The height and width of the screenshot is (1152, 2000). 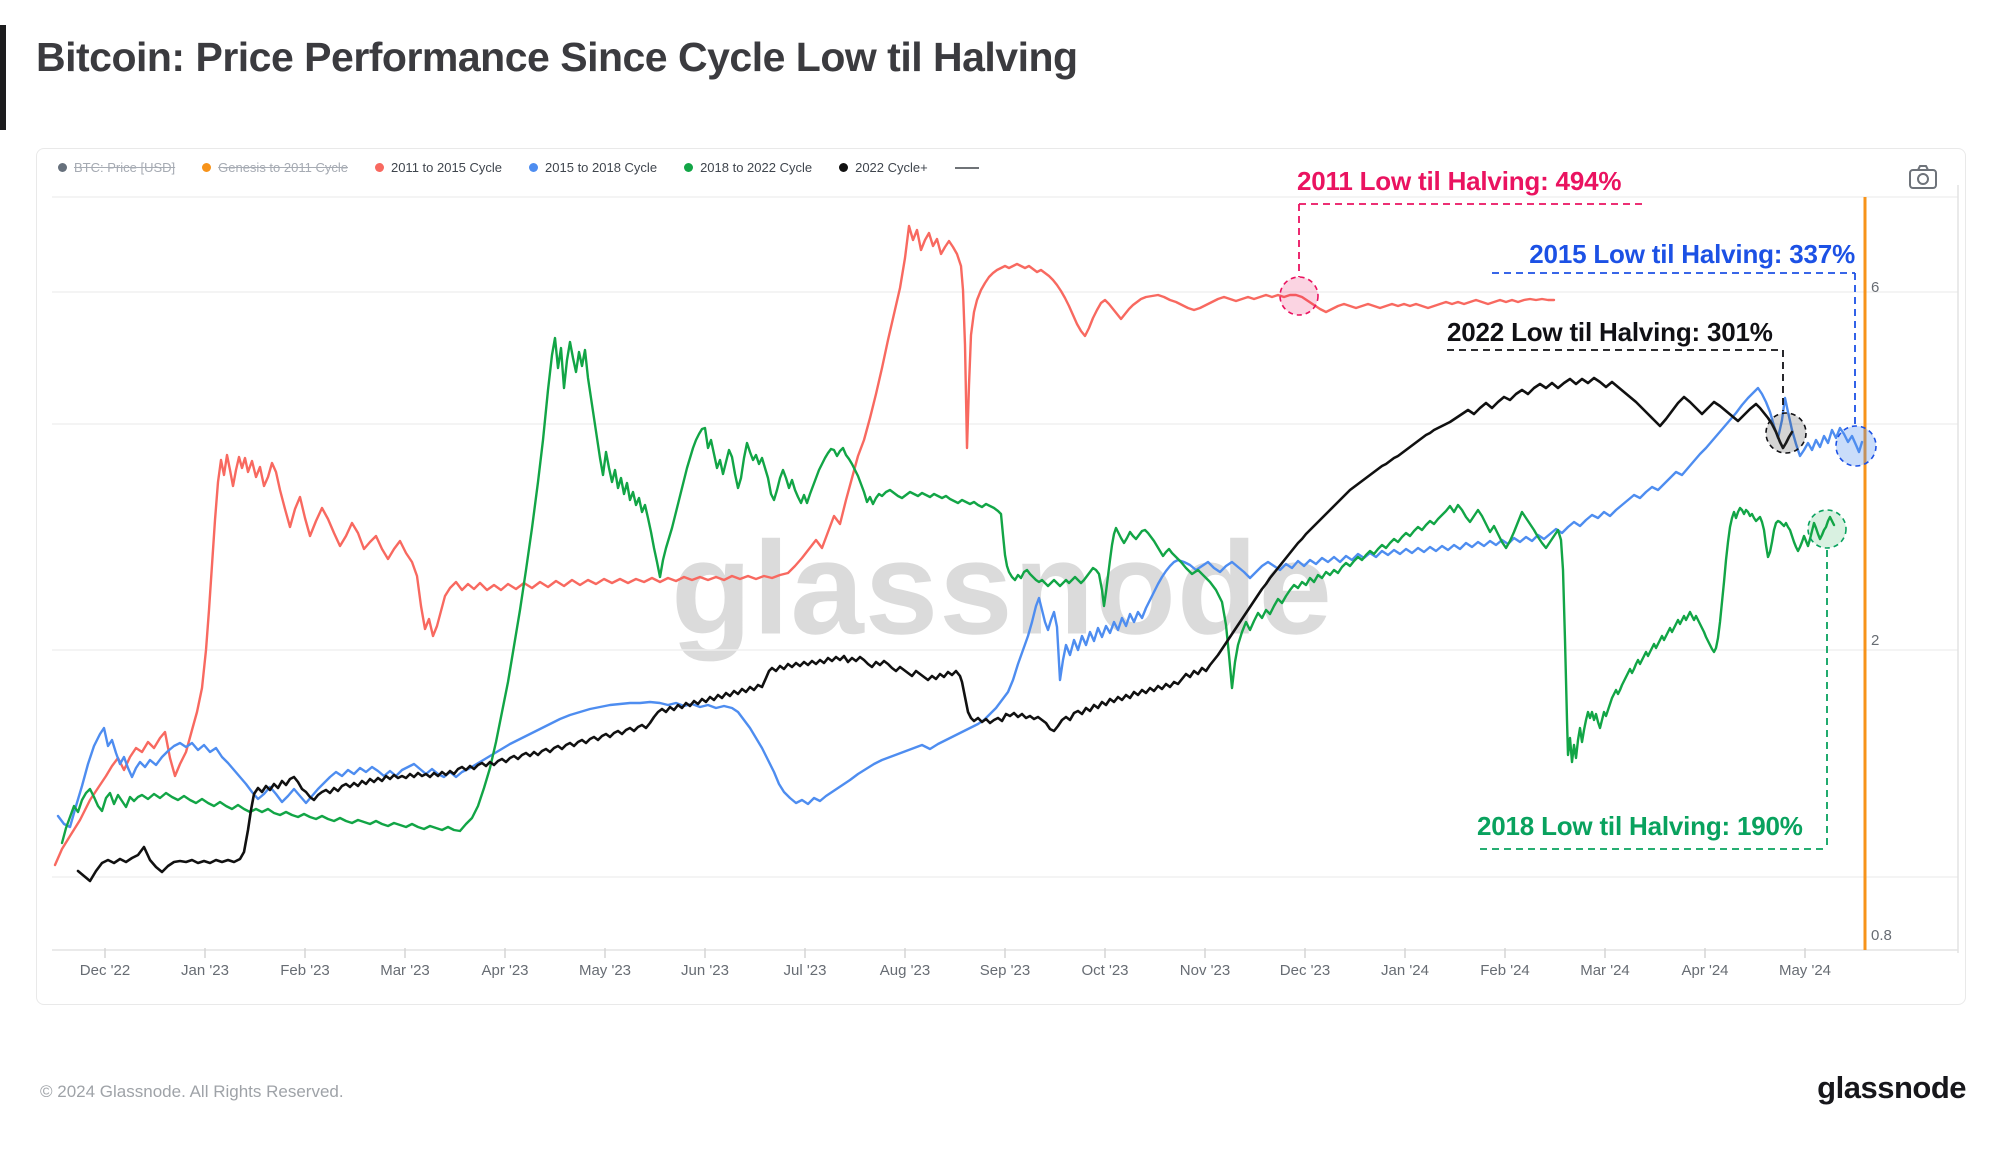 What do you see at coordinates (192, 1091) in the screenshot?
I see `copyright-text: © 2024 Glassnode. All Rights Reserved.` at bounding box center [192, 1091].